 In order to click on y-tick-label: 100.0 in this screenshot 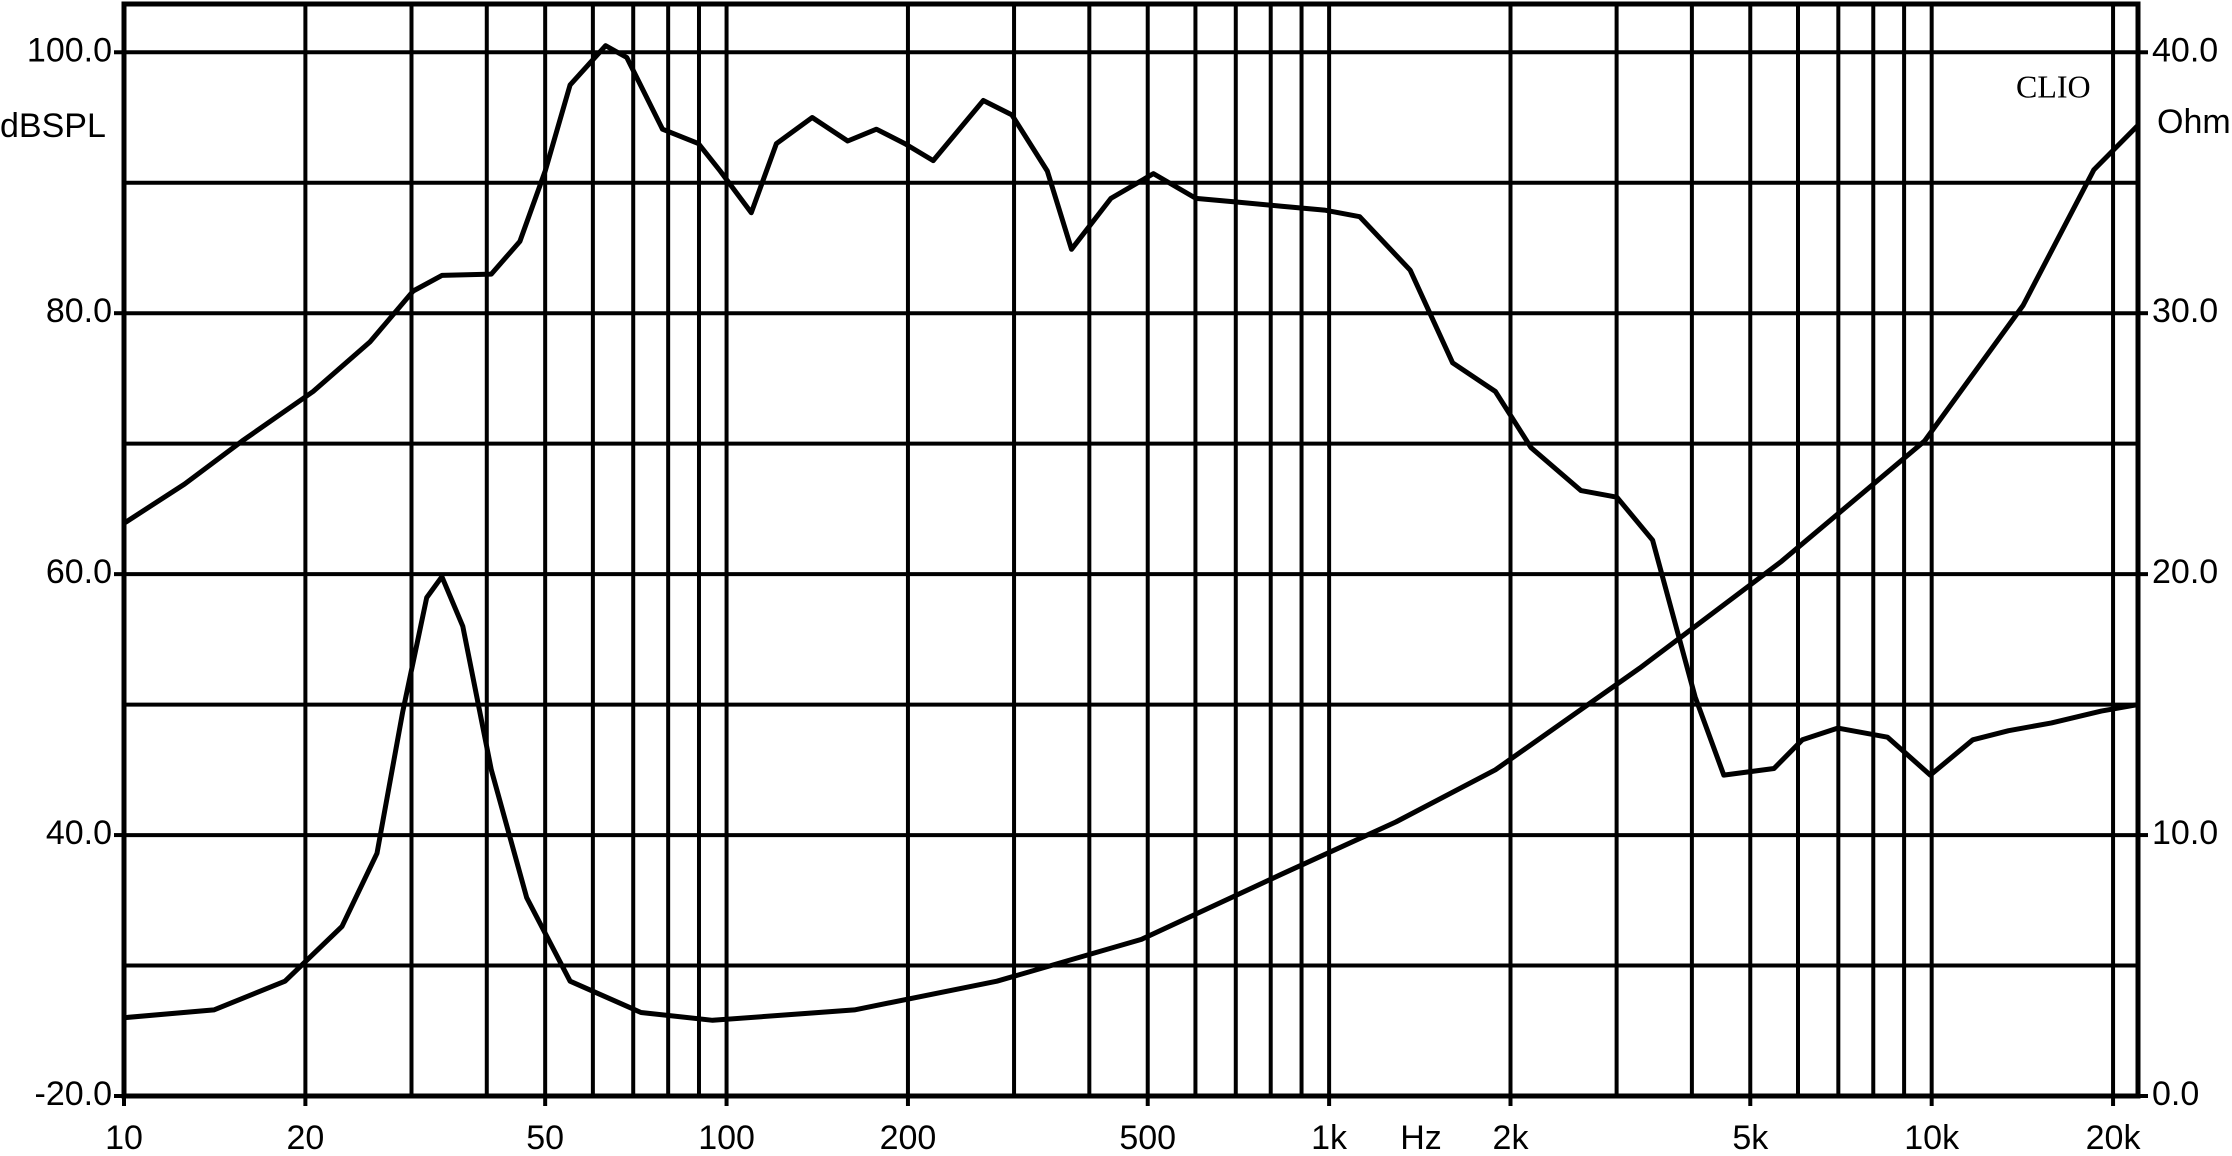, I will do `click(69, 50)`.